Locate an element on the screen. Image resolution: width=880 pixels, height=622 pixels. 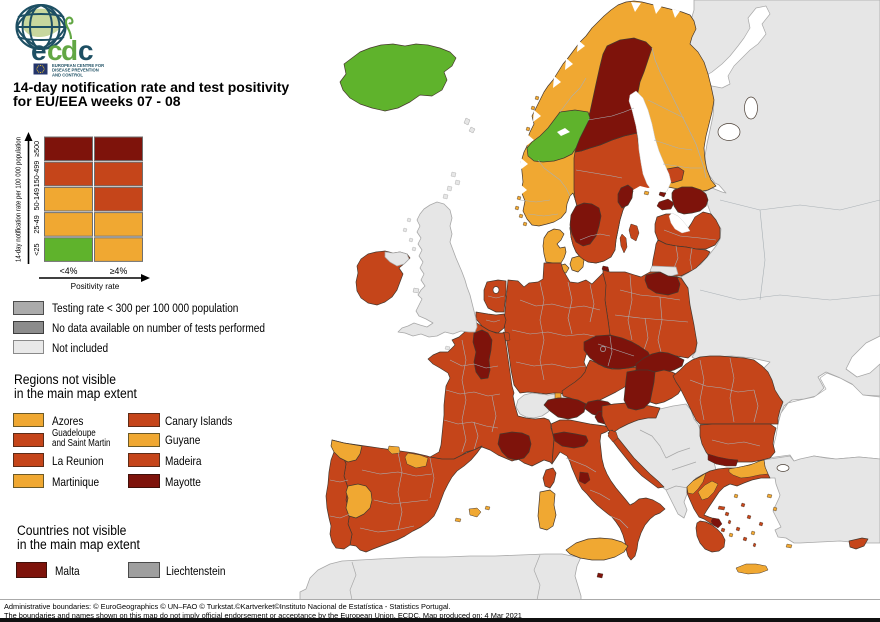
svg-text: 150-499 is located at coordinates (36, 174).